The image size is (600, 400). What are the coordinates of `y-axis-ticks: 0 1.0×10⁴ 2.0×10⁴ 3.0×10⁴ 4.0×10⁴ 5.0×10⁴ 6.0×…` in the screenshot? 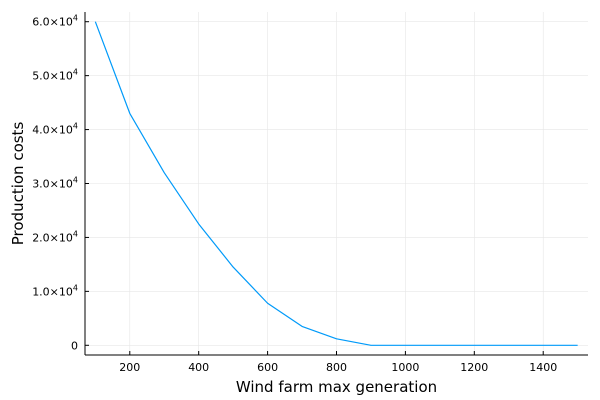 It's located at (60, 183).